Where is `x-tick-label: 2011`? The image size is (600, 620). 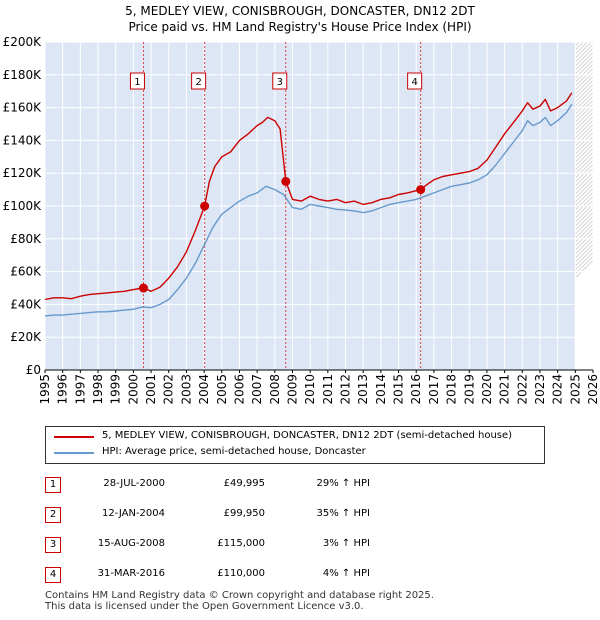
x-tick-label: 2011 is located at coordinates (328, 389).